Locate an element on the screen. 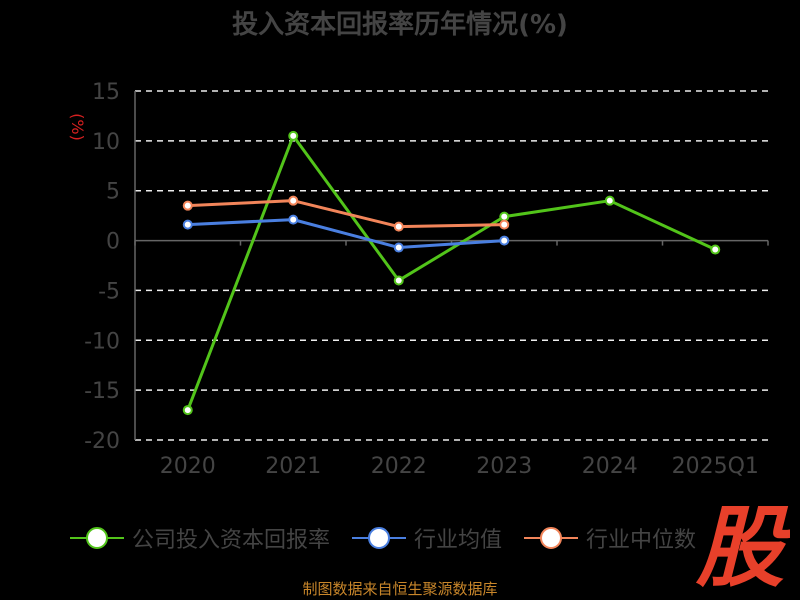 This screenshot has width=800, height=600. legend-item: 行业中位数 is located at coordinates (610, 538).